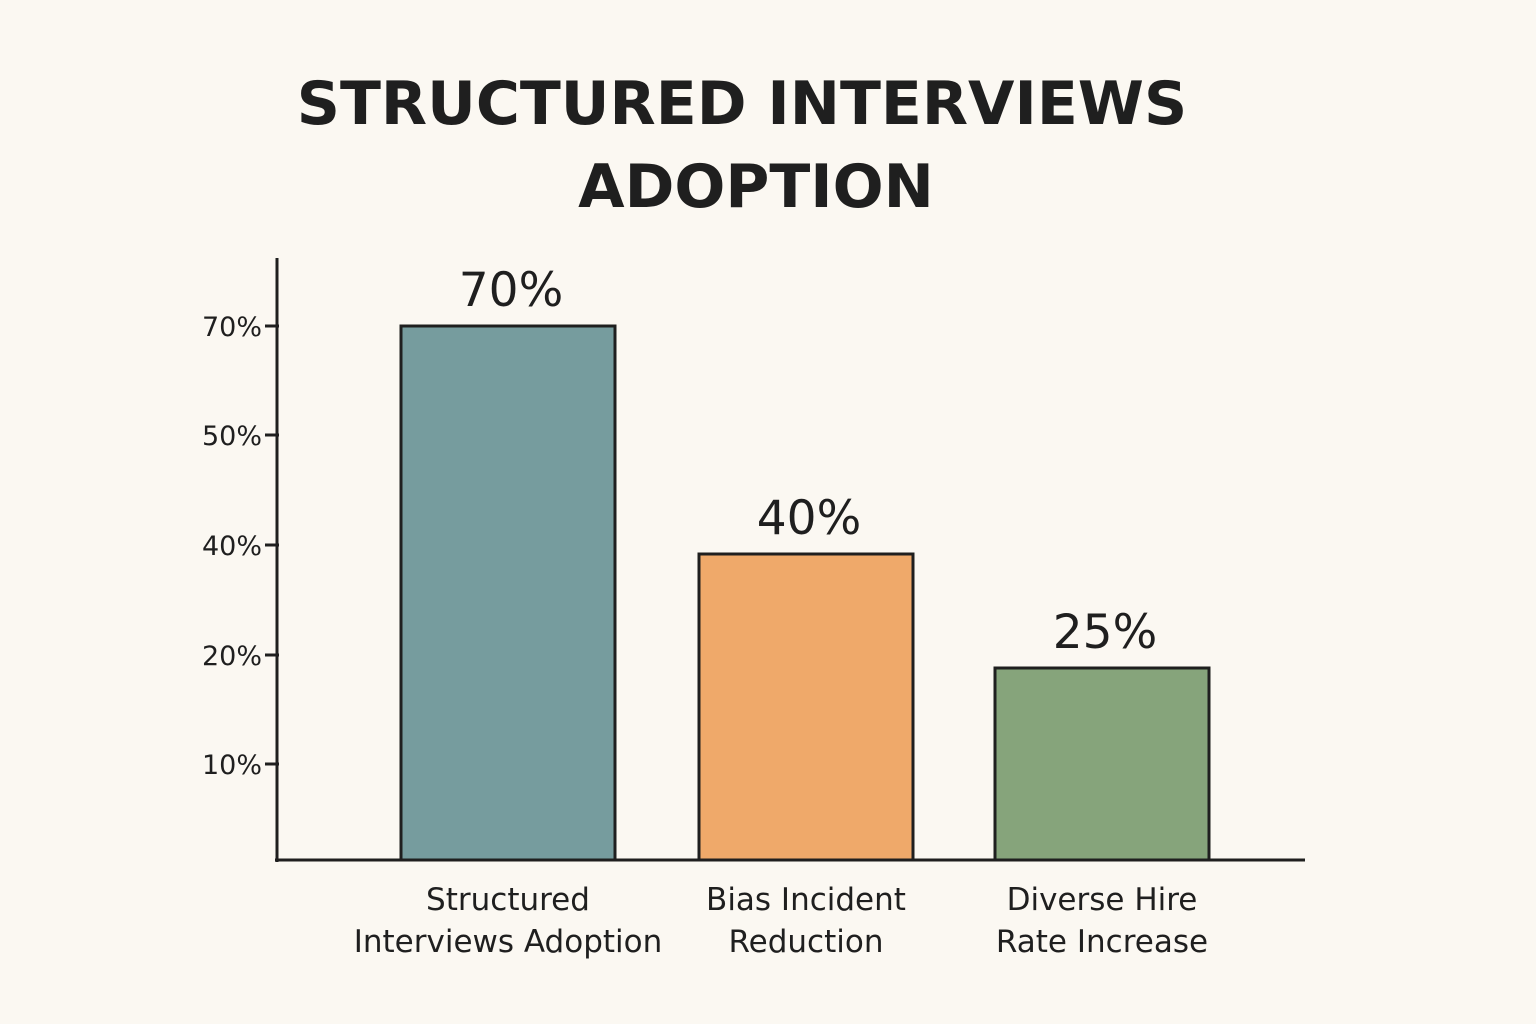  What do you see at coordinates (511, 290) in the screenshot?
I see `bar-value-label: 70%` at bounding box center [511, 290].